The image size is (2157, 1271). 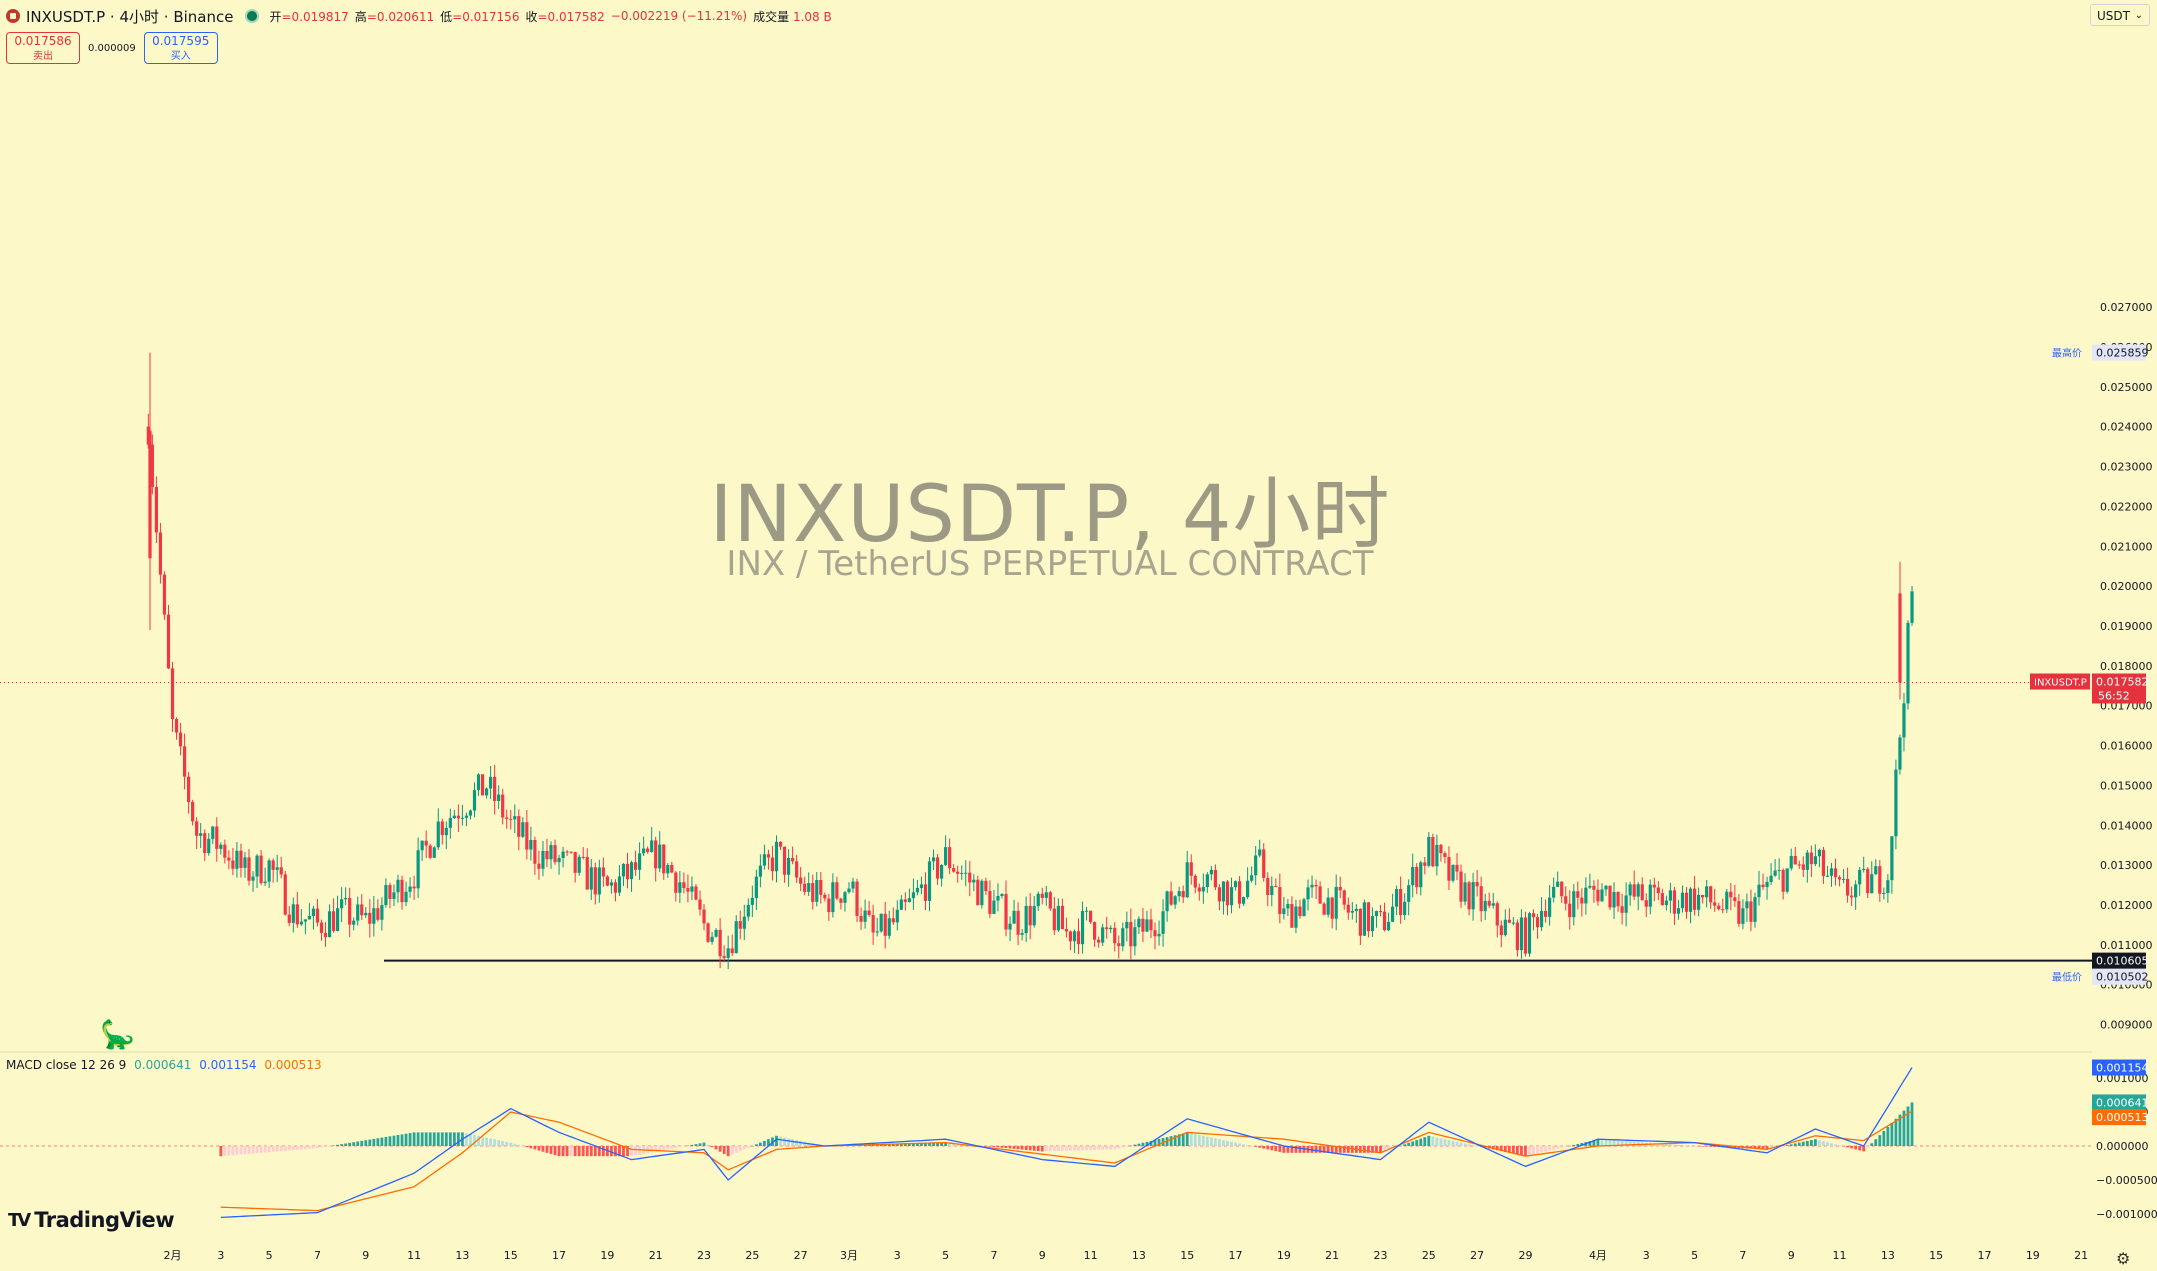 What do you see at coordinates (849, 1255) in the screenshot?
I see `time-tick-label: 3月` at bounding box center [849, 1255].